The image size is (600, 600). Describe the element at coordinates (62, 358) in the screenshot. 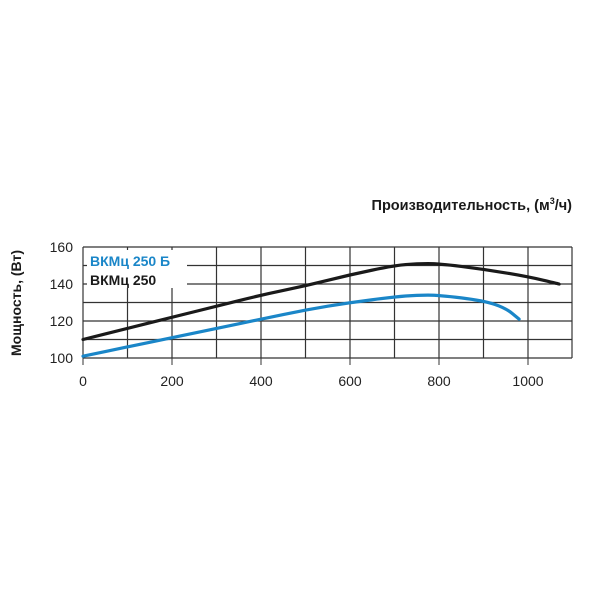

I see `y-tick-label: 100` at that location.